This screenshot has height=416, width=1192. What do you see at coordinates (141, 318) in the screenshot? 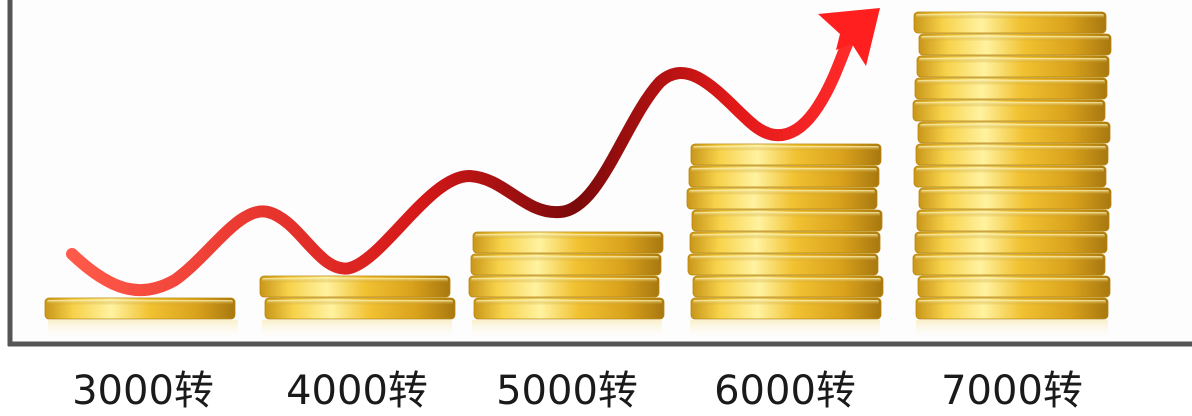
I see `bar-3000转` at bounding box center [141, 318].